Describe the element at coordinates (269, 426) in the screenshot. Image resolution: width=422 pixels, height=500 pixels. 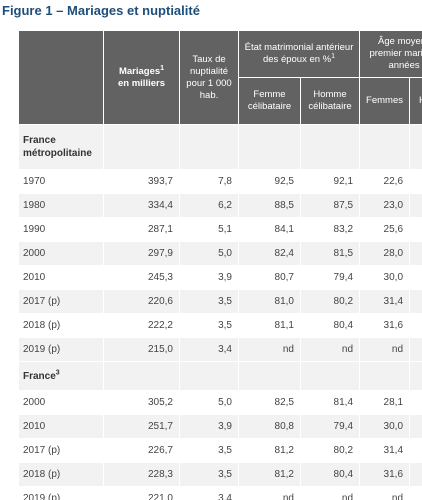
I see `femme-celibataire-cell: 80,8` at that location.